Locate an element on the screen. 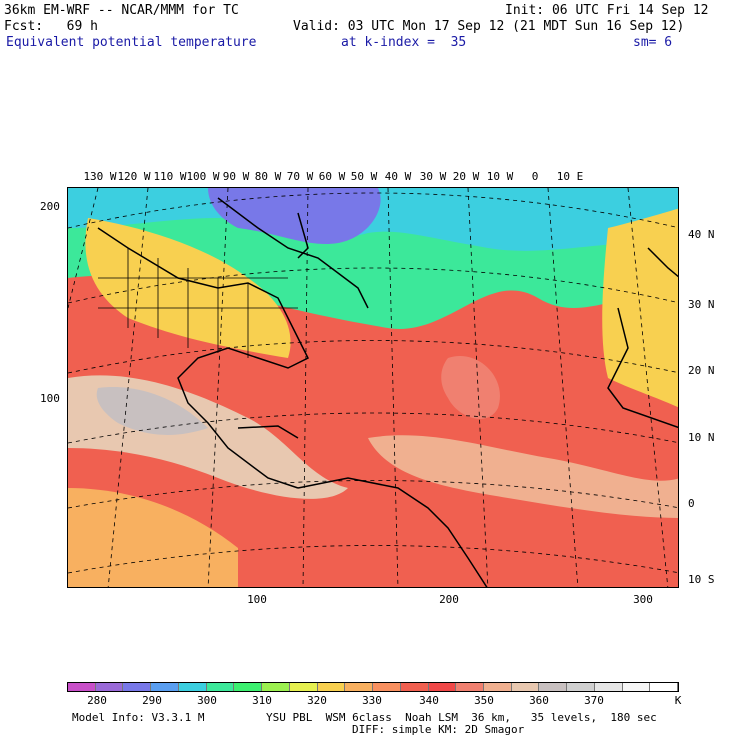 The image size is (740, 740). model-info: Model Info: V3.3.1 M is located at coordinates (138, 717).